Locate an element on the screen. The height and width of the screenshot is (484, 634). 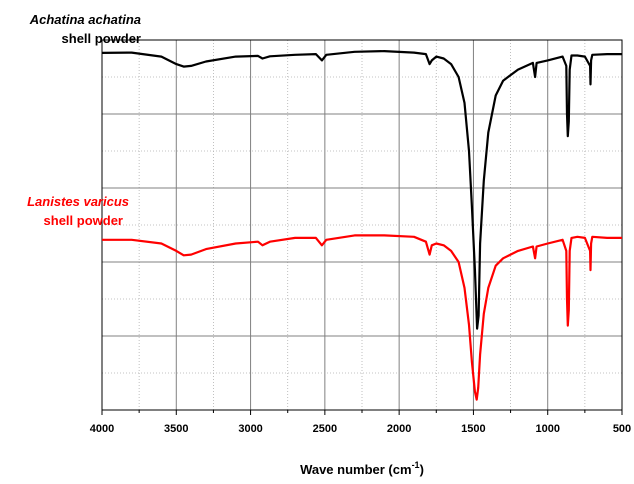
x-tick-label: 1500 is located at coordinates (473, 429).